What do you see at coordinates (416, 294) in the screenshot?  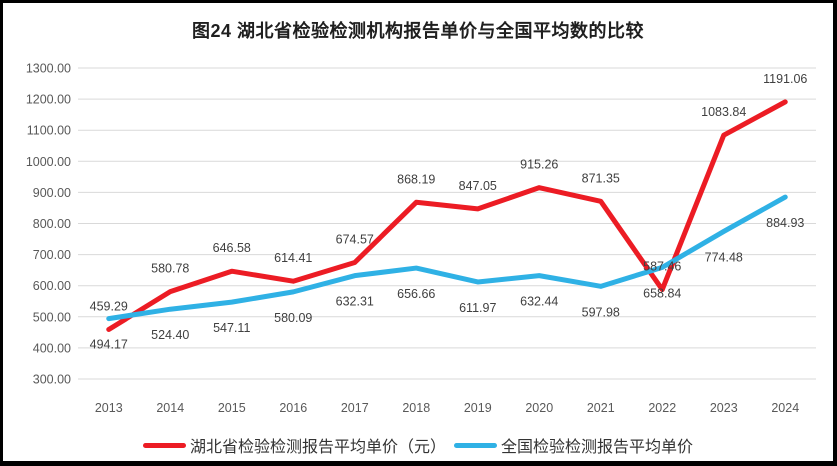 I see `data-point-label: 656.66` at bounding box center [416, 294].